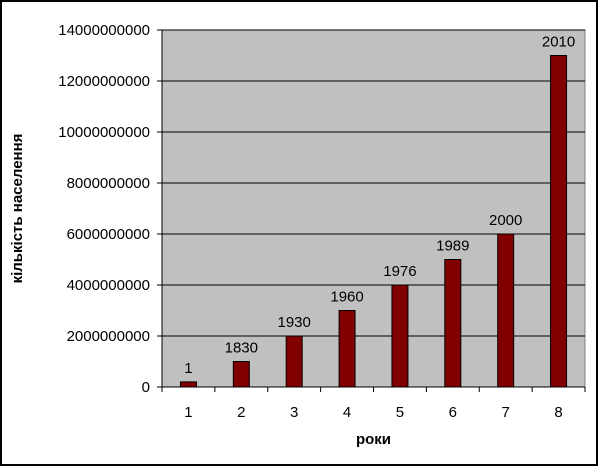  I want to click on y-tick-label: 2000000000, so click(108, 336).